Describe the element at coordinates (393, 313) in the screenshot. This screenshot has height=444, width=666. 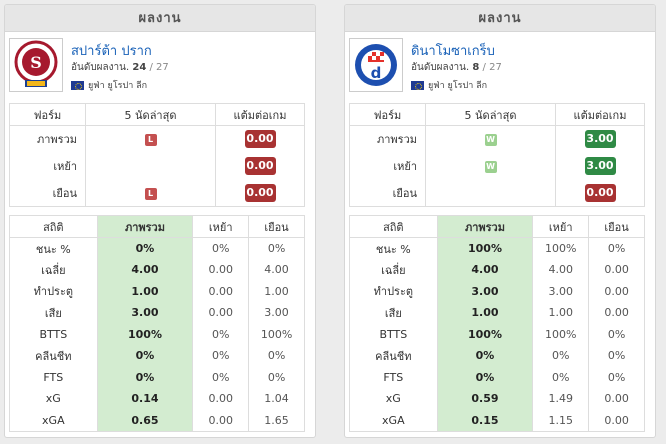
I see `stat-label: เสีย` at that location.